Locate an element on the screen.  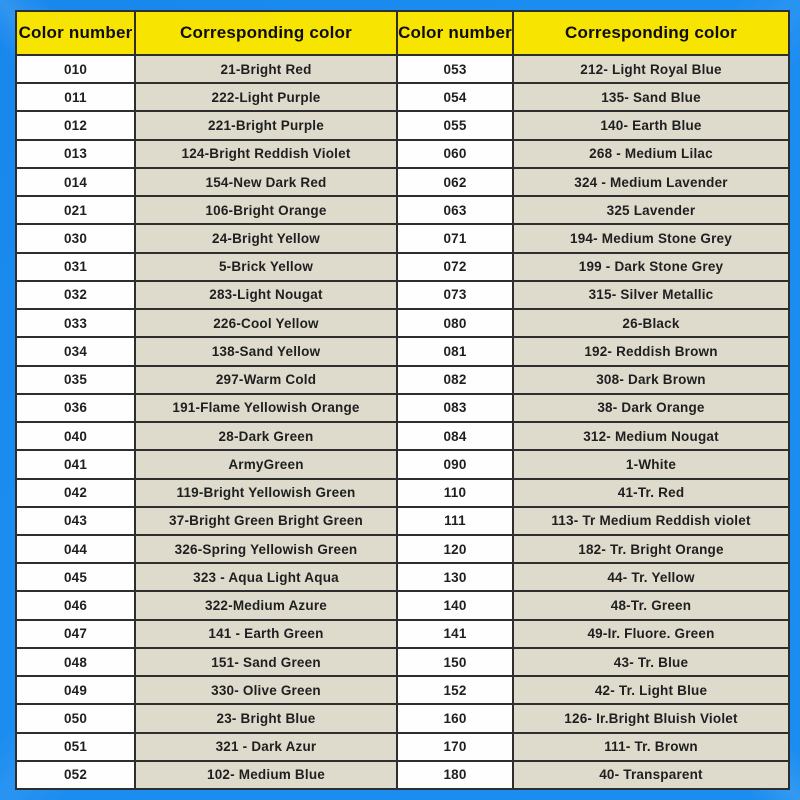
color-number-cell: 063 is located at coordinates (456, 210).